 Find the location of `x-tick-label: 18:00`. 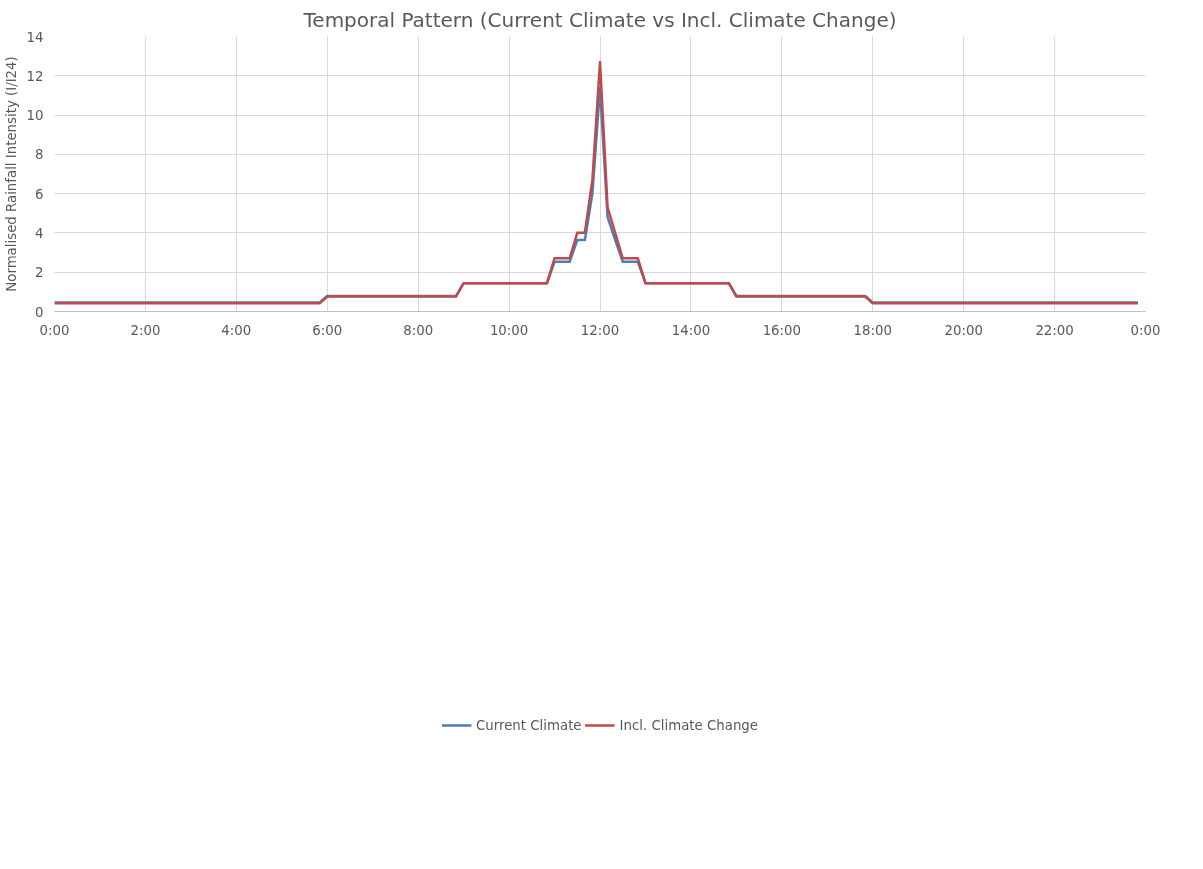

x-tick-label: 18:00 is located at coordinates (872, 330).